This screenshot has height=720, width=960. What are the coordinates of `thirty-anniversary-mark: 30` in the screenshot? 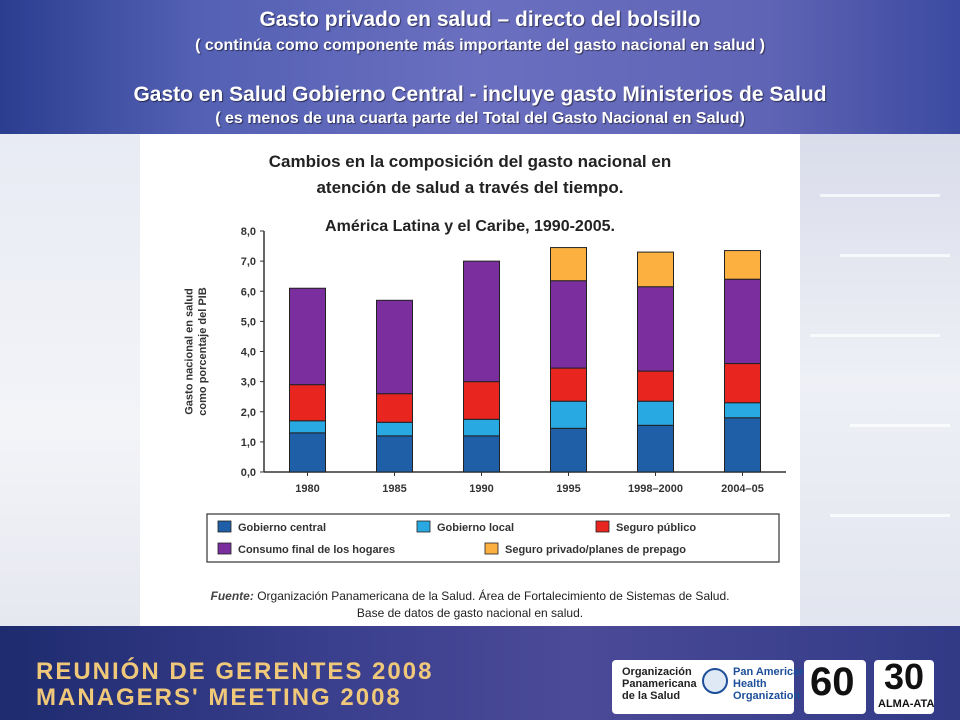 It's located at (904, 676).